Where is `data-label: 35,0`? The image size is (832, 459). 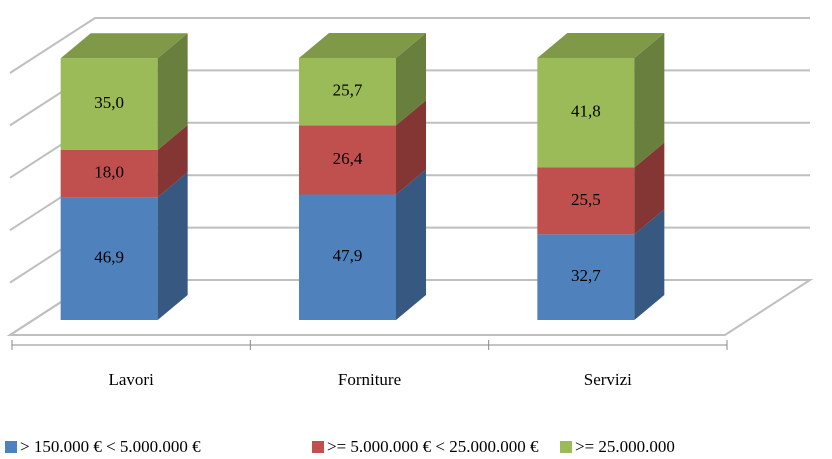
data-label: 35,0 is located at coordinates (109, 102).